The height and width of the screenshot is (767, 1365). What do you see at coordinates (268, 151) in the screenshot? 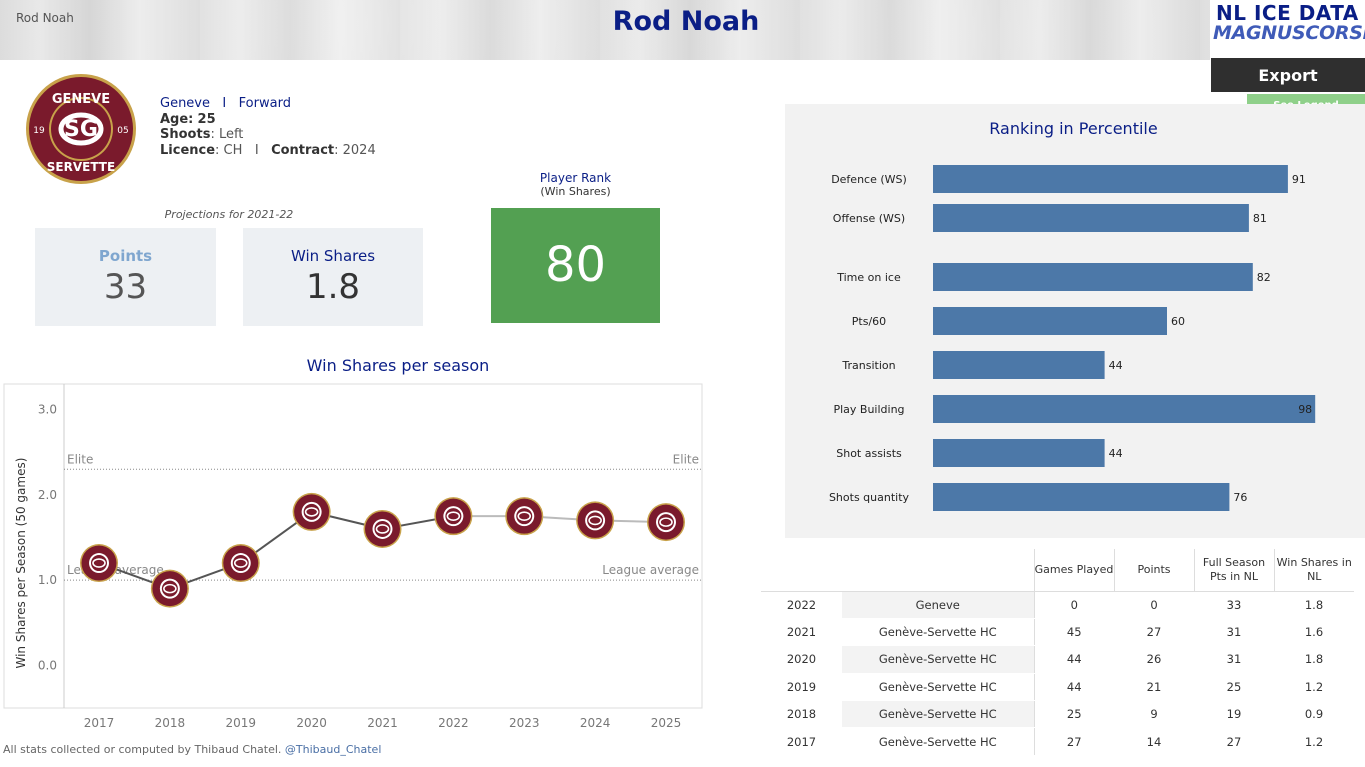
I see `player-licence-line: Licence: CH I Contract: 2024` at bounding box center [268, 151].